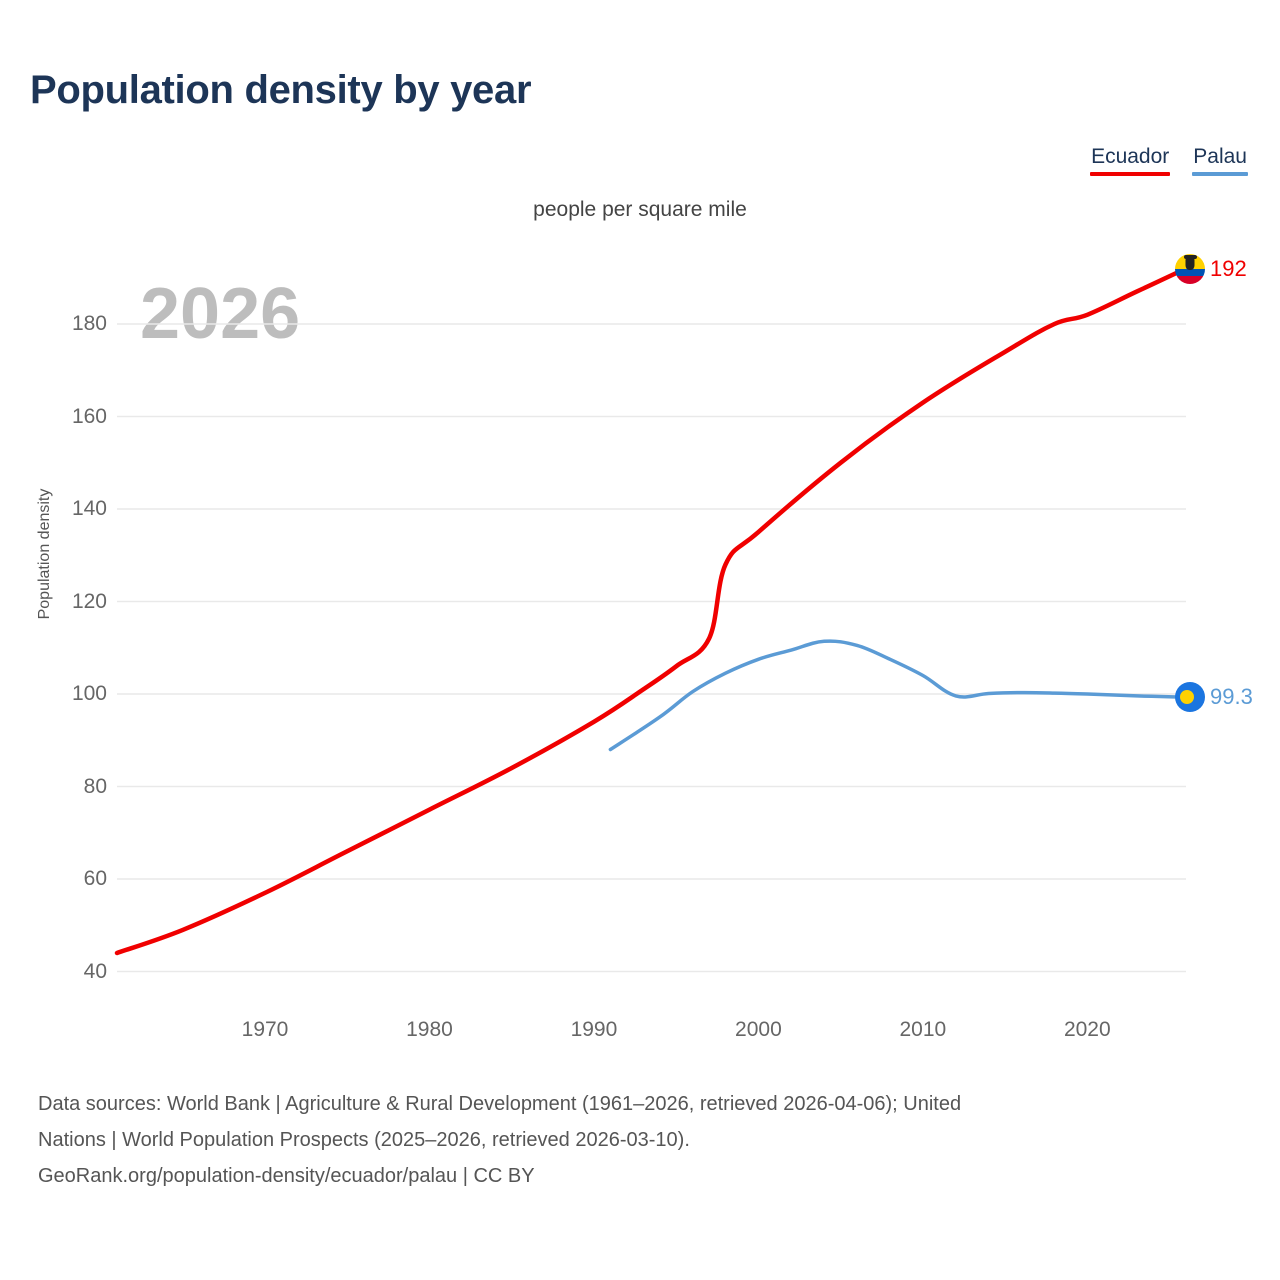 This screenshot has height=1280, width=1280. Describe the element at coordinates (1130, 174) in the screenshot. I see `legend-color-swatch-ecuador` at that location.